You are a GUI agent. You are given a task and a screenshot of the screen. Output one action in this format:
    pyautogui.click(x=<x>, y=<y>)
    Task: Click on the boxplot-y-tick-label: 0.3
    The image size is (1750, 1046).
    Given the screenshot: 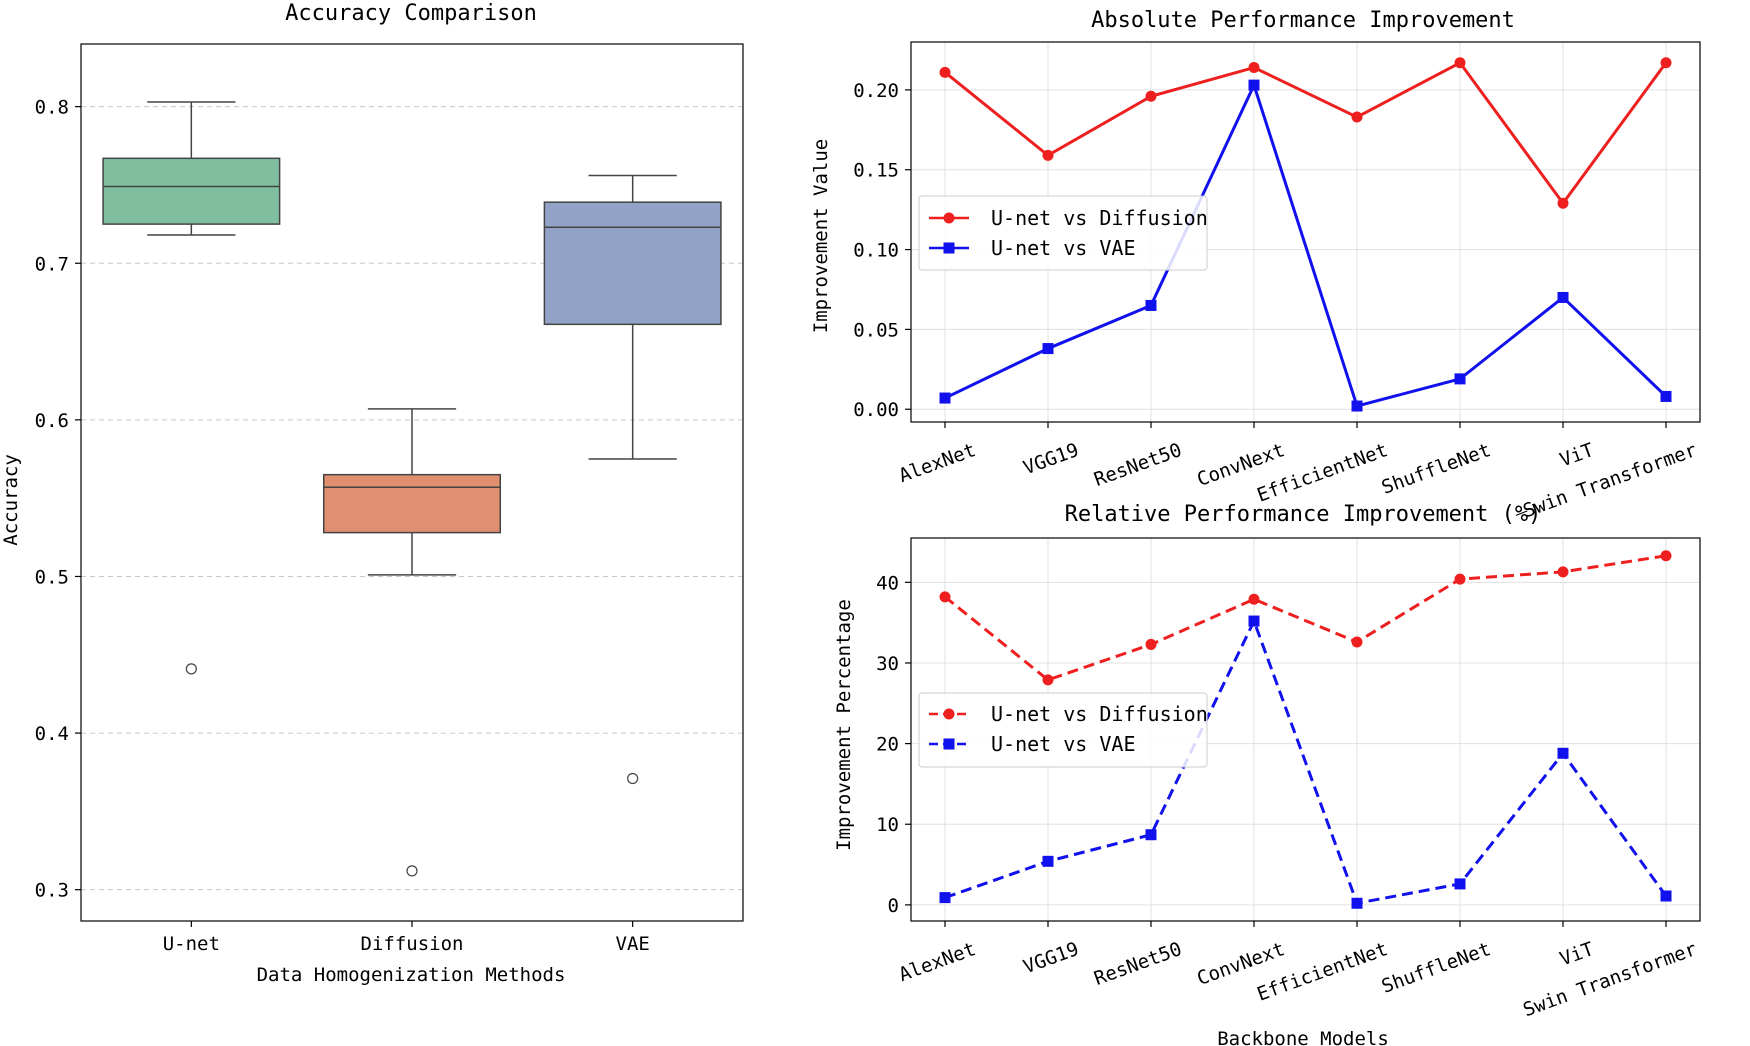 What is the action you would take?
    pyautogui.click(x=52, y=891)
    